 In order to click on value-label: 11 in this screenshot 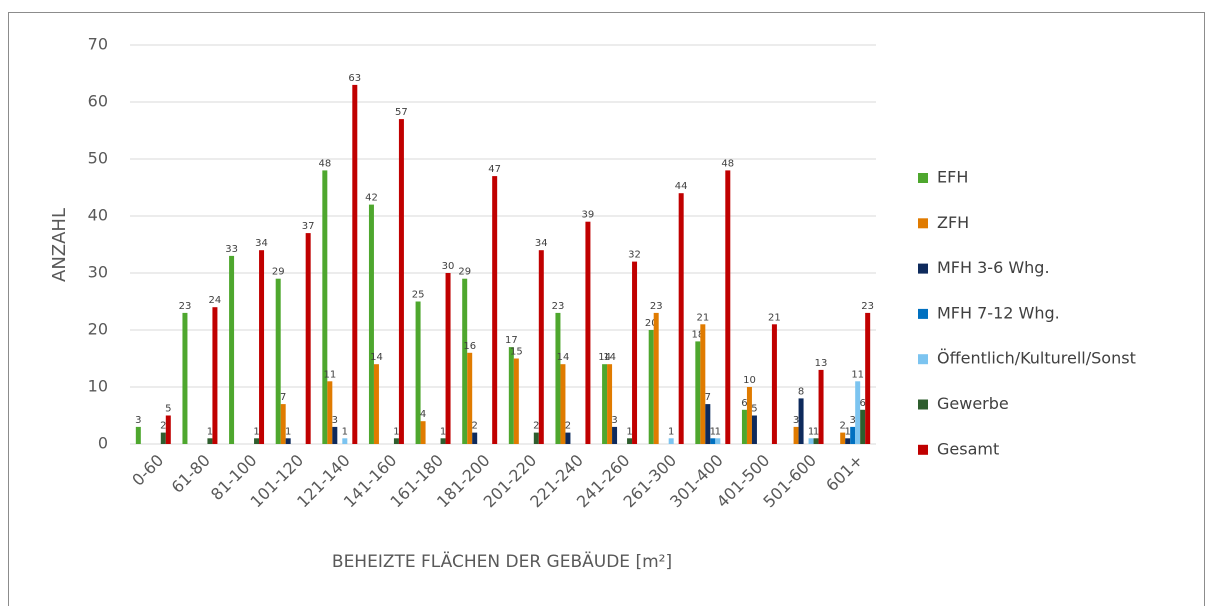, I will do `click(857, 374)`.